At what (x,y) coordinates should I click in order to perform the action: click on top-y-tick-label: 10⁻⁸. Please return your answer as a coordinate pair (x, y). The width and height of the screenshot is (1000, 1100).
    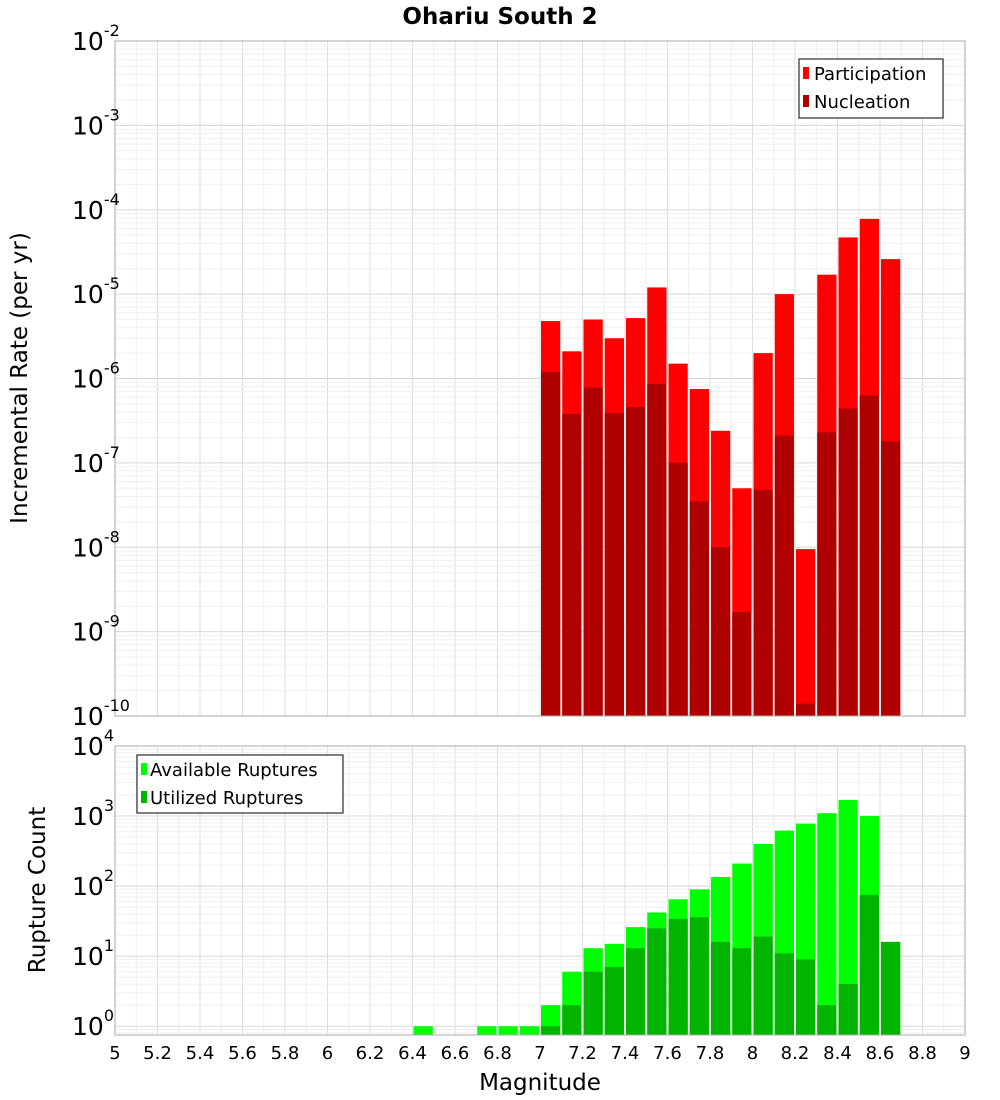
    Looking at the image, I should click on (96, 544).